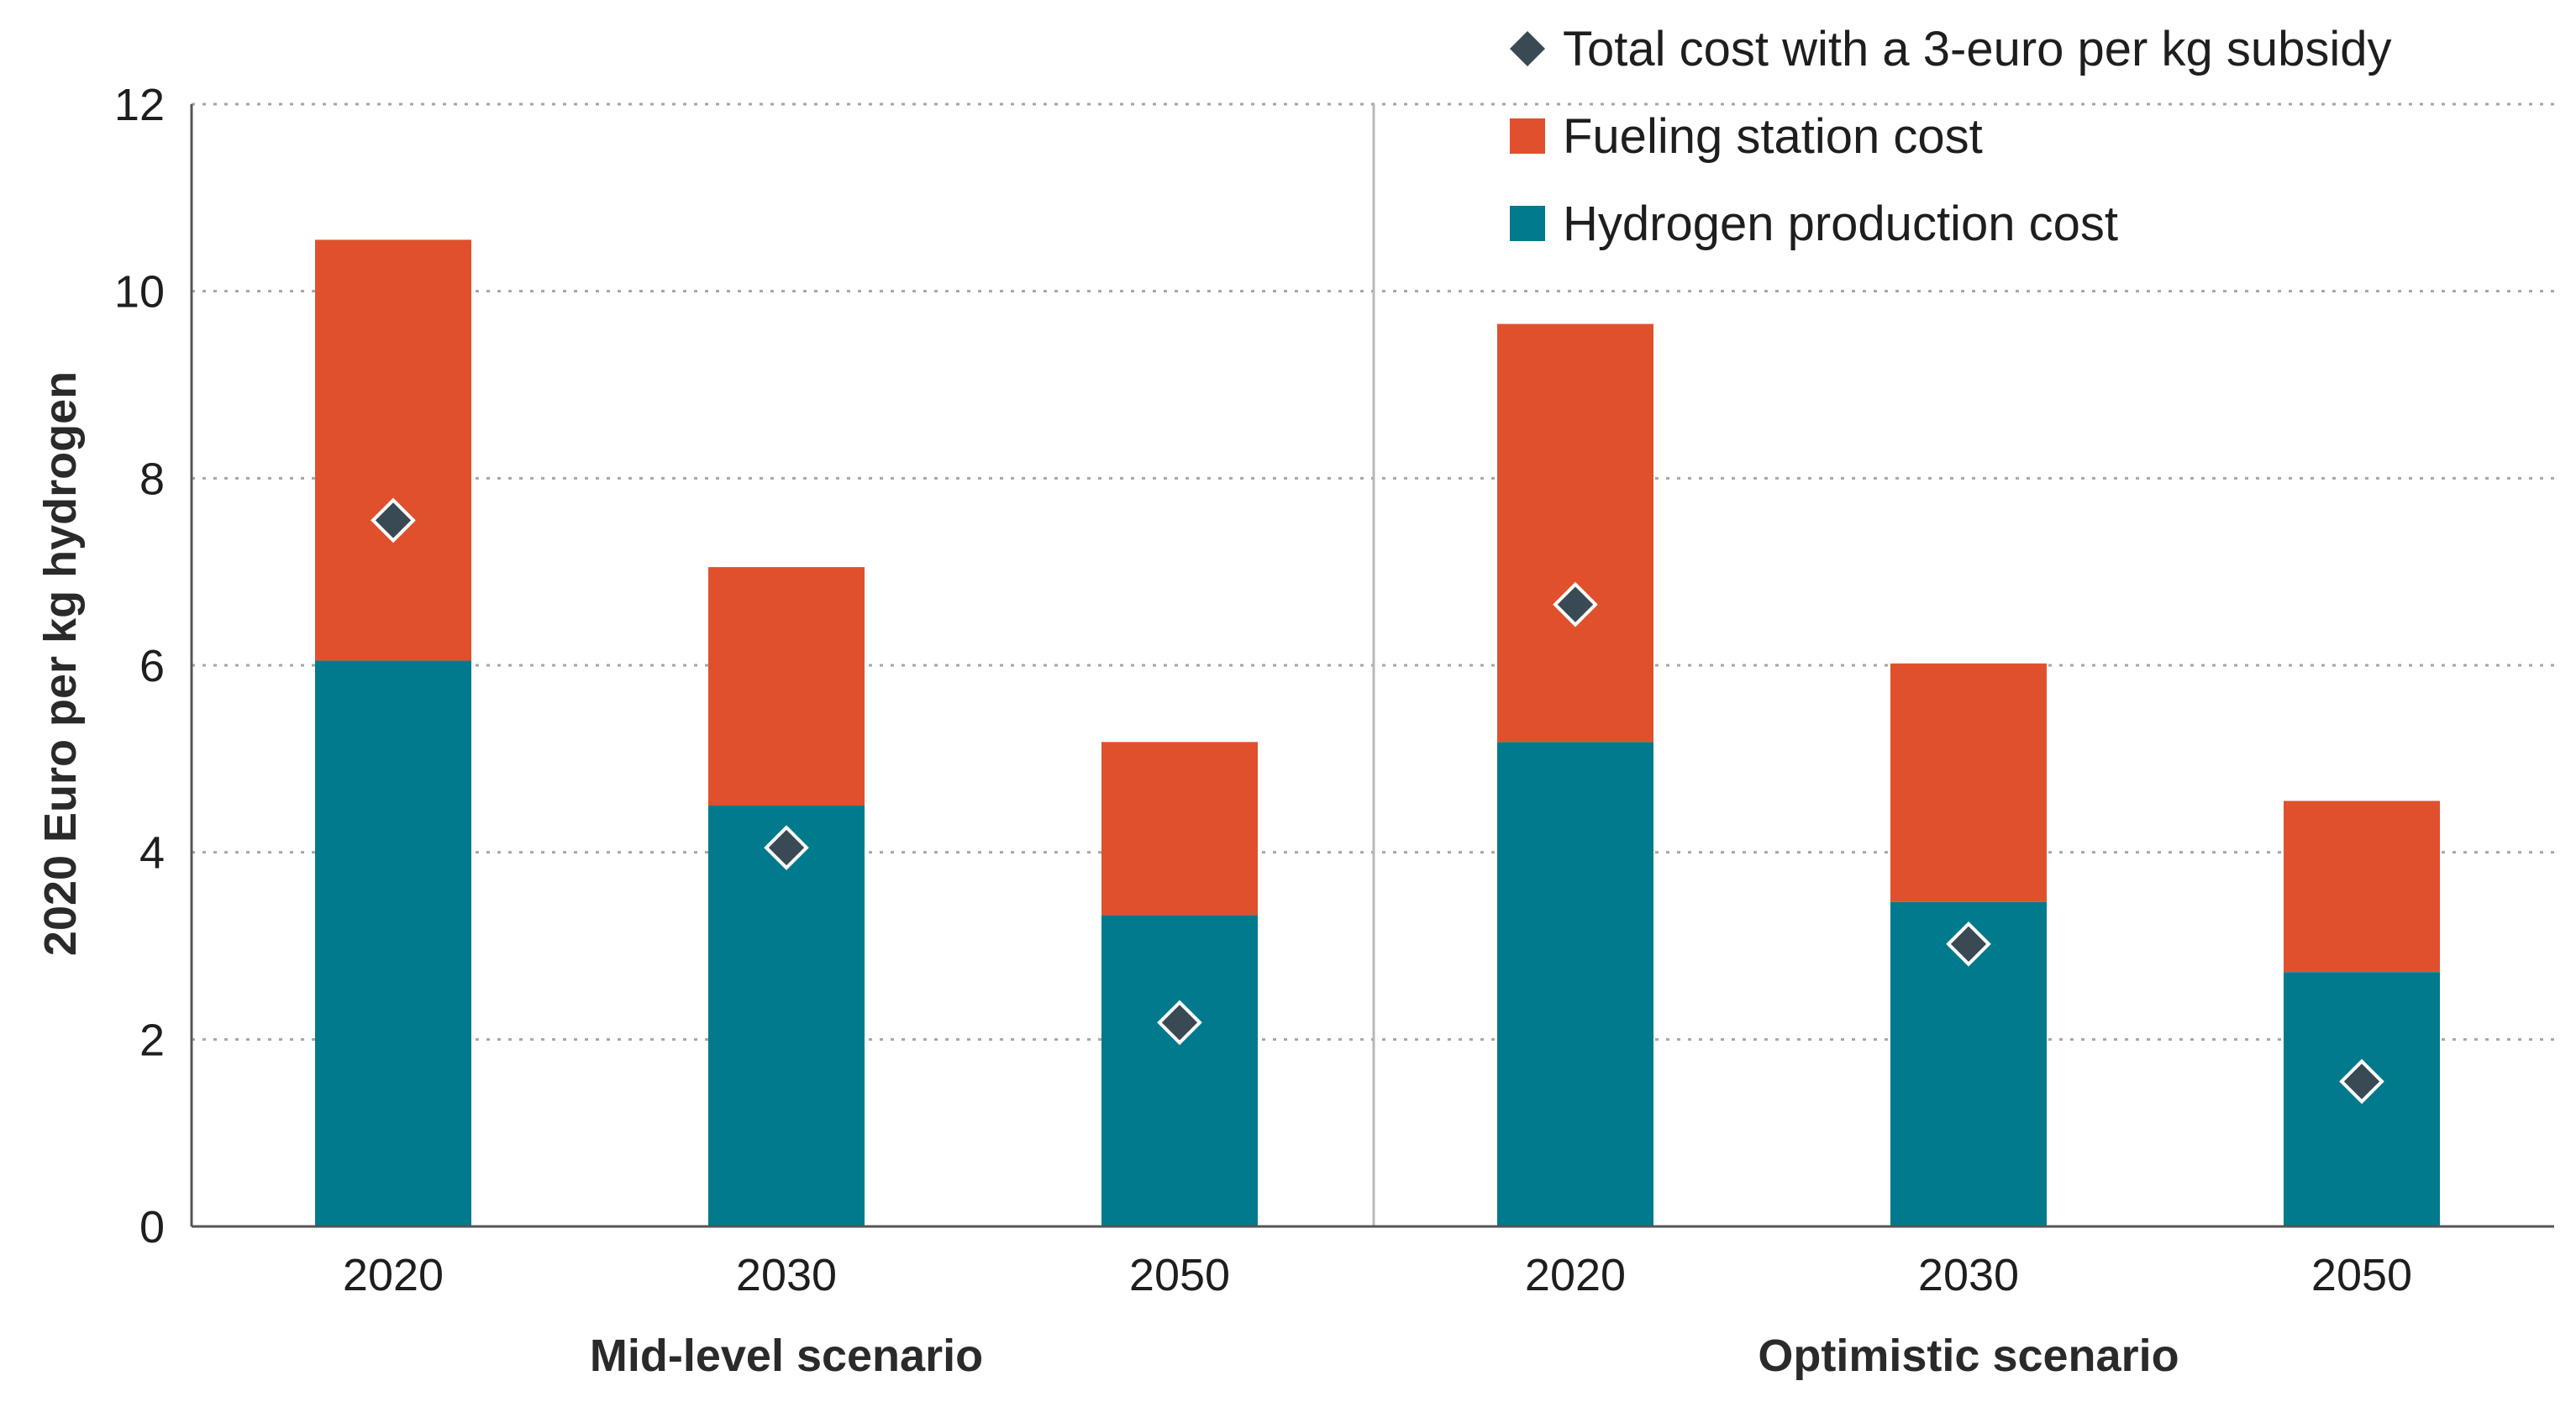 The image size is (2576, 1402). I want to click on bar-fueling-station-cost-optimistic-scenario-2020, so click(1575, 533).